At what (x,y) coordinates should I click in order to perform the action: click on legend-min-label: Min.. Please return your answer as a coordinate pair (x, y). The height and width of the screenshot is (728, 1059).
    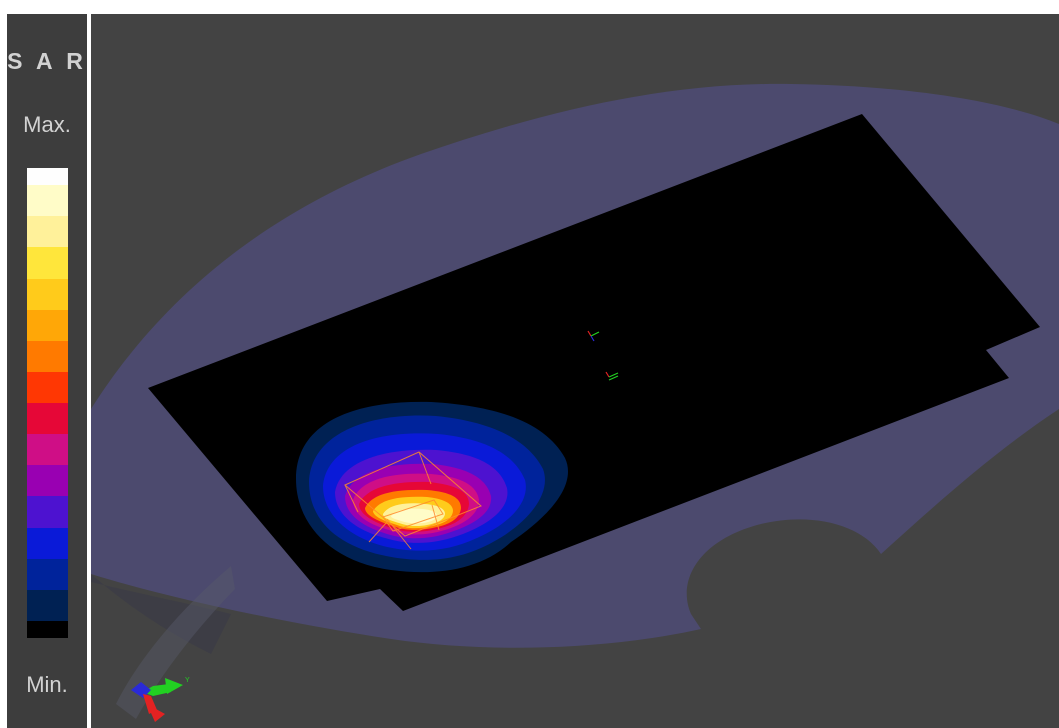
    Looking at the image, I should click on (47, 684).